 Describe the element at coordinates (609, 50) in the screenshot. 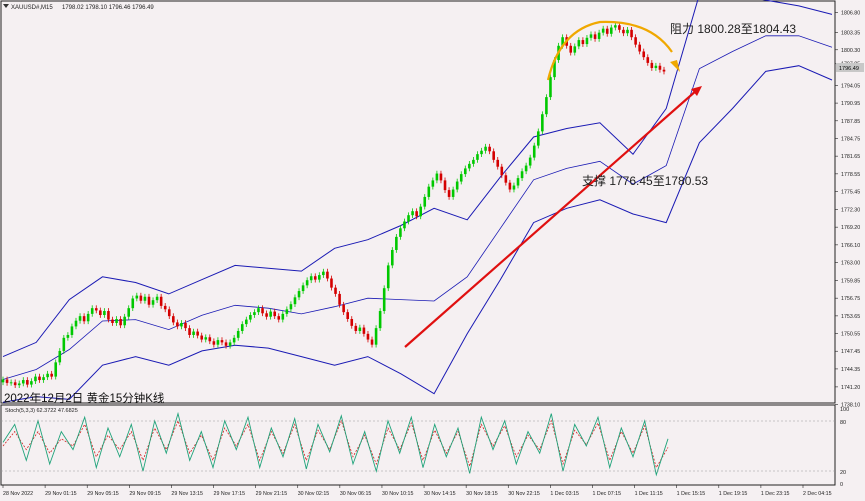

I see `resistance-arc` at that location.